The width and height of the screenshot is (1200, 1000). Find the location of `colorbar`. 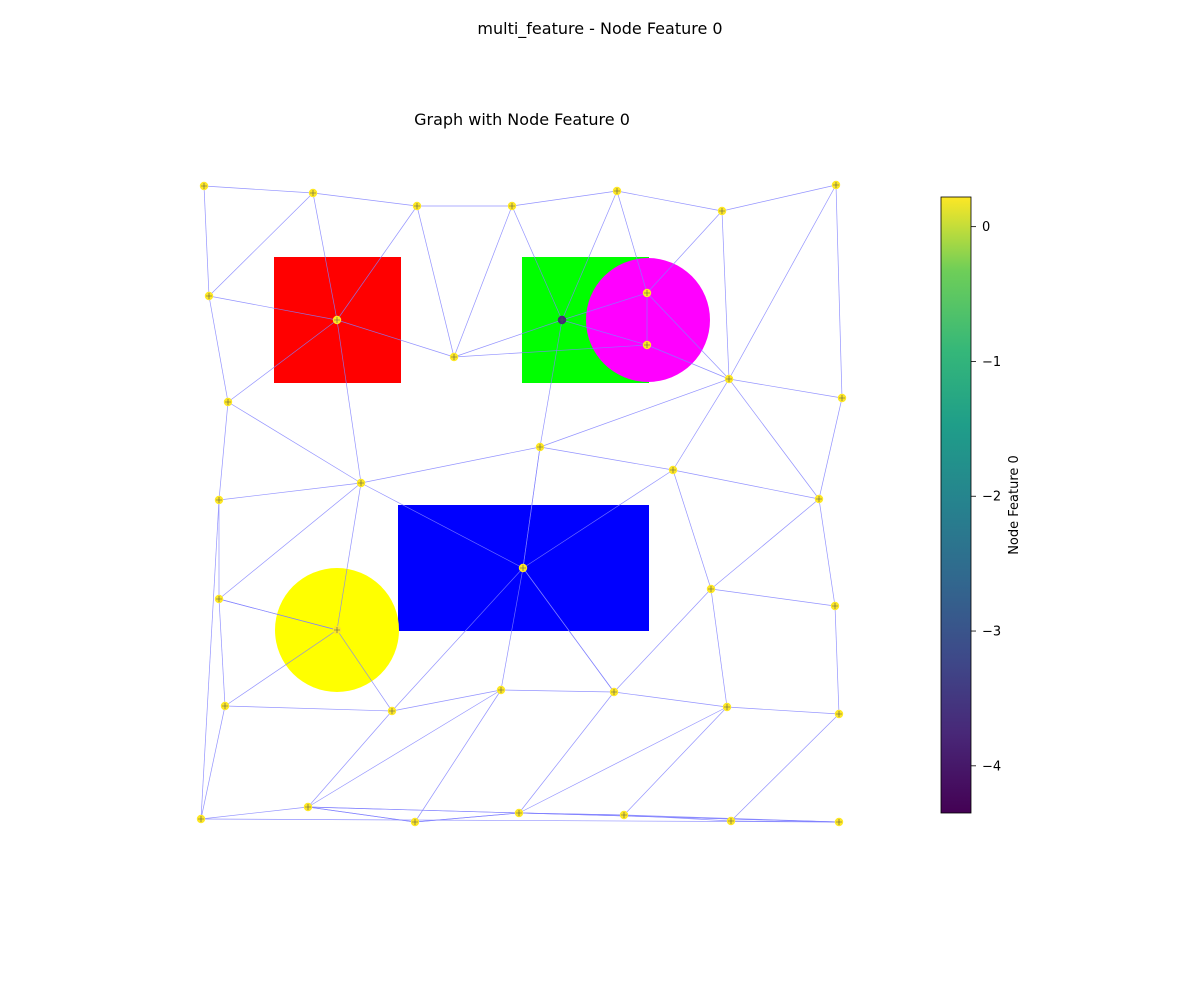

colorbar is located at coordinates (956, 505).